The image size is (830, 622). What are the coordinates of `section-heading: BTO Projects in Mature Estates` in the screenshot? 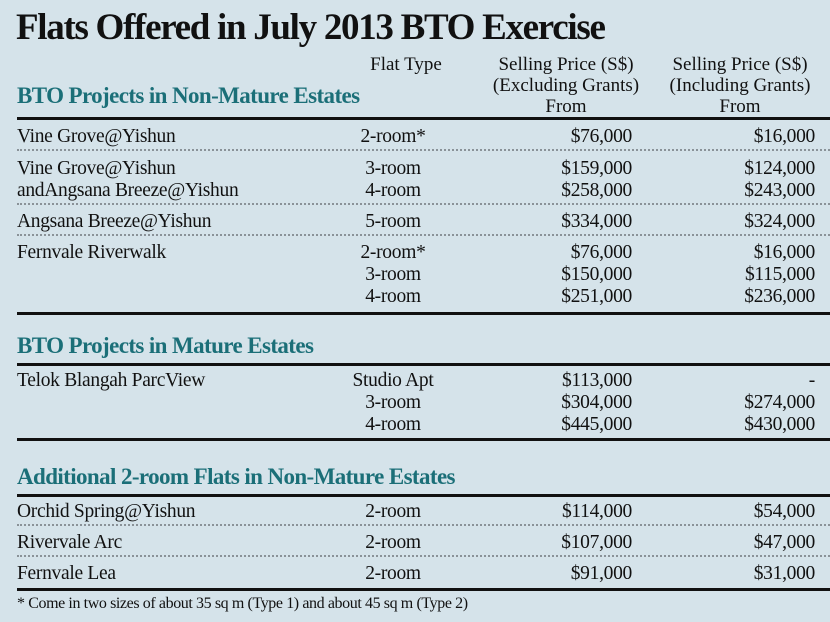 It's located at (165, 345).